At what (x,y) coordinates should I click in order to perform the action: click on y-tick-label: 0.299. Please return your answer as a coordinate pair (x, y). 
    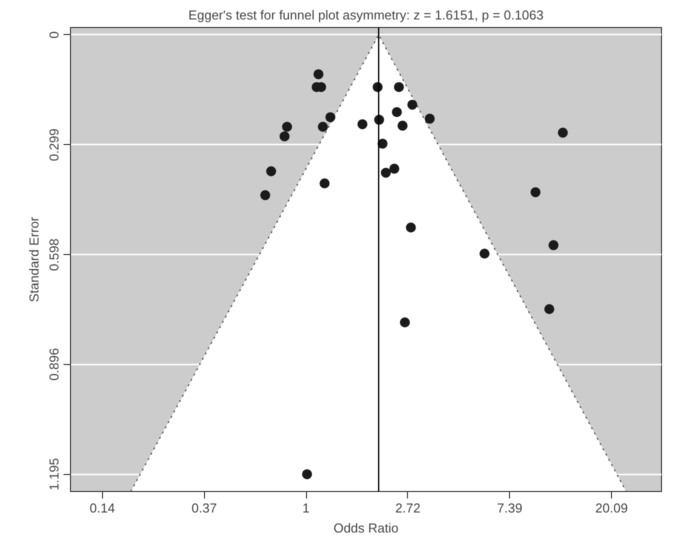
    Looking at the image, I should click on (54, 145).